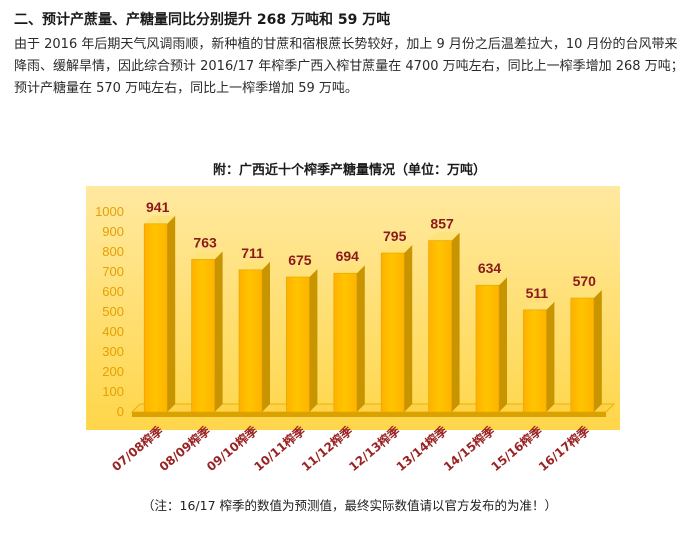 The height and width of the screenshot is (535, 699). What do you see at coordinates (537, 293) in the screenshot?
I see `value-label: 511` at bounding box center [537, 293].